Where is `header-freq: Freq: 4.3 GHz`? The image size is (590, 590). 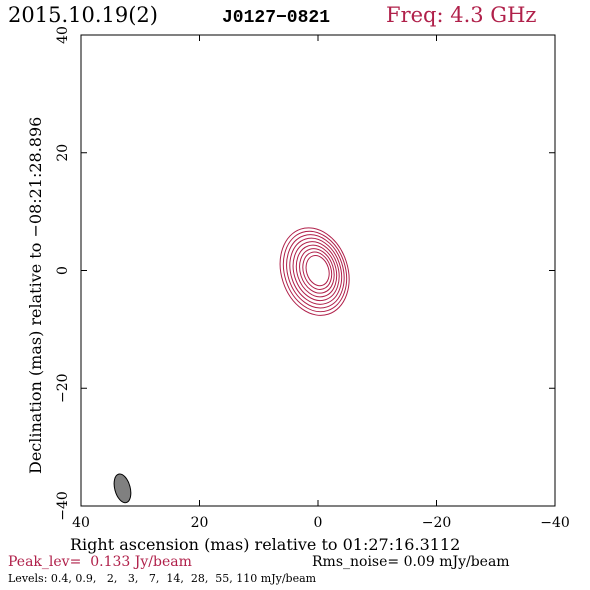
header-freq: Freq: 4.3 GHz is located at coordinates (461, 15).